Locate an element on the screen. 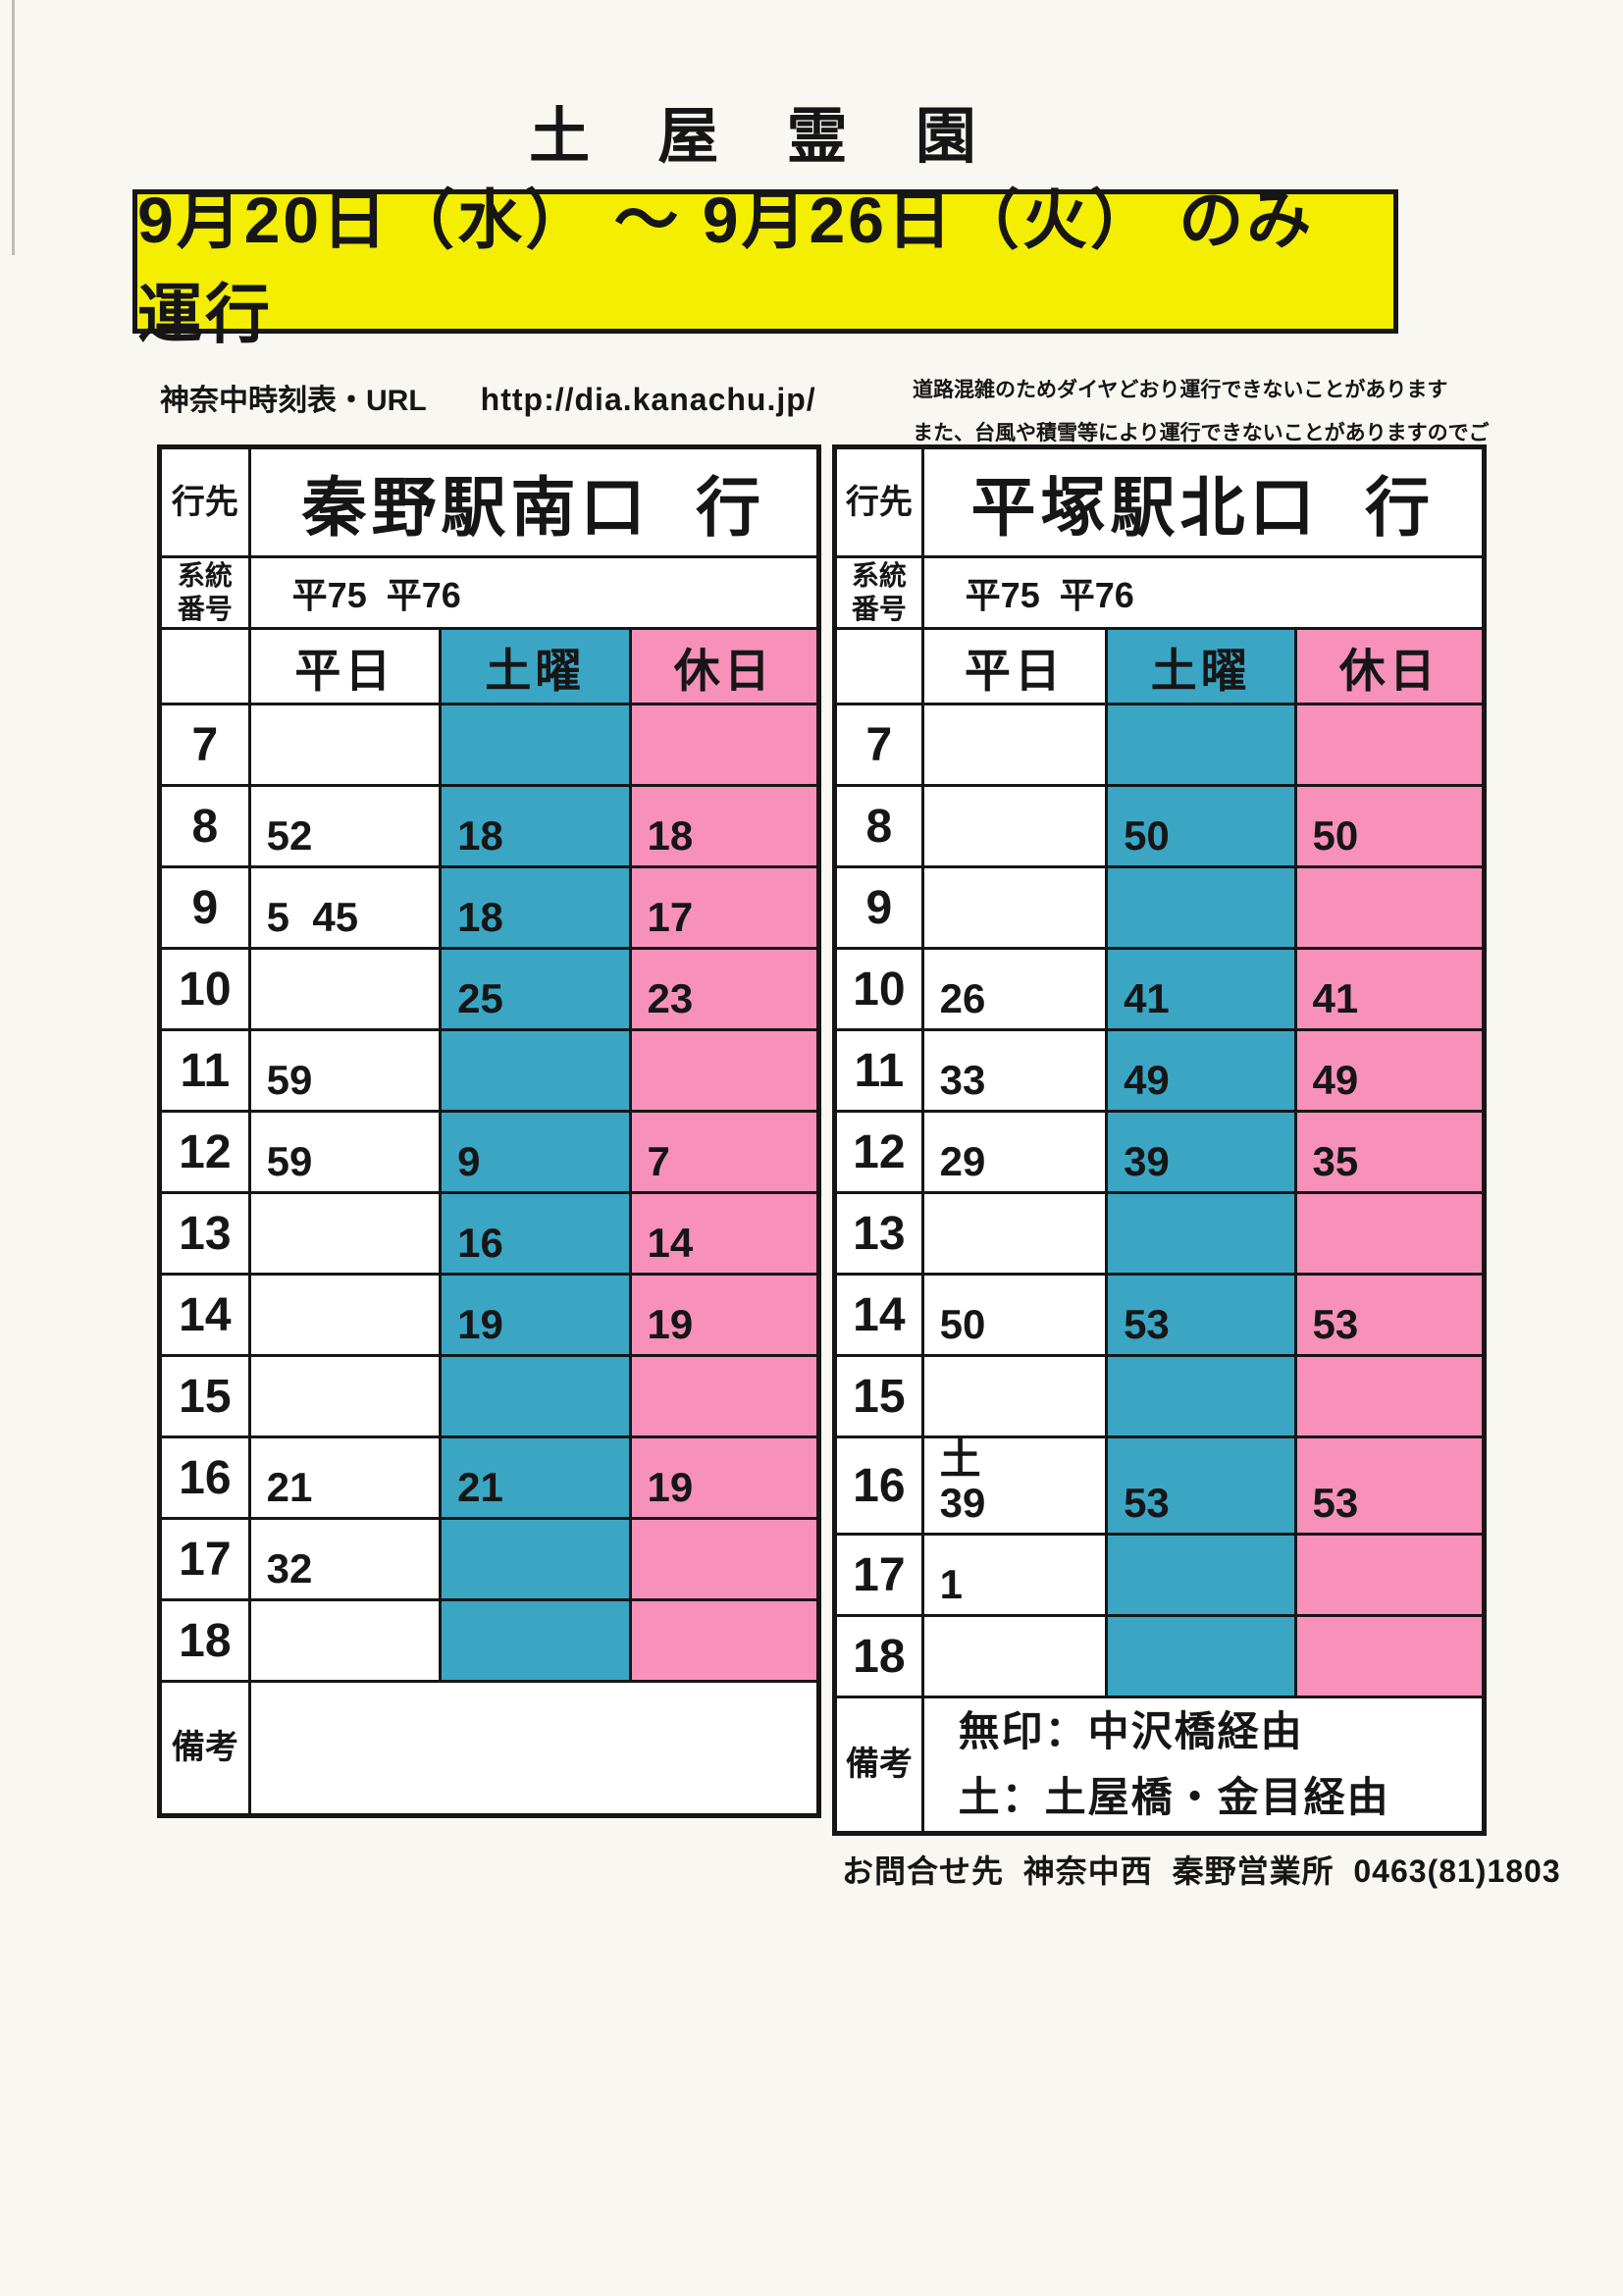 The width and height of the screenshot is (1623, 2296). weekday-cell: 26 is located at coordinates (1014, 989).